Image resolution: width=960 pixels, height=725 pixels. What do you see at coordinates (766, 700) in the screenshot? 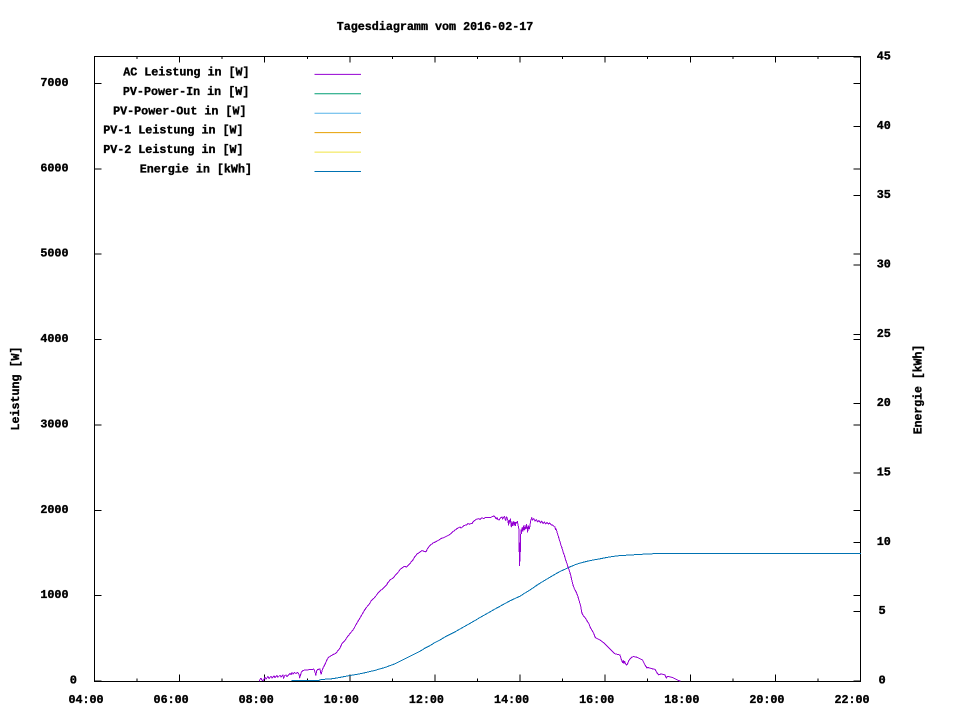
I see `svg-text: 20:00` at bounding box center [766, 700].